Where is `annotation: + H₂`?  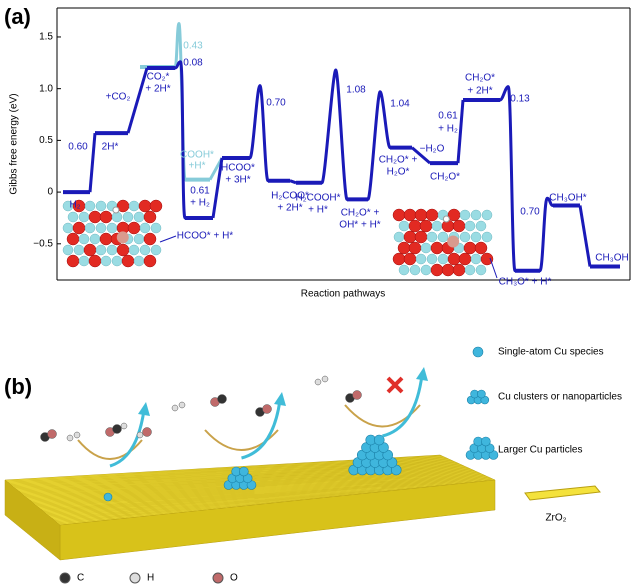 annotation: + H₂ is located at coordinates (448, 129).